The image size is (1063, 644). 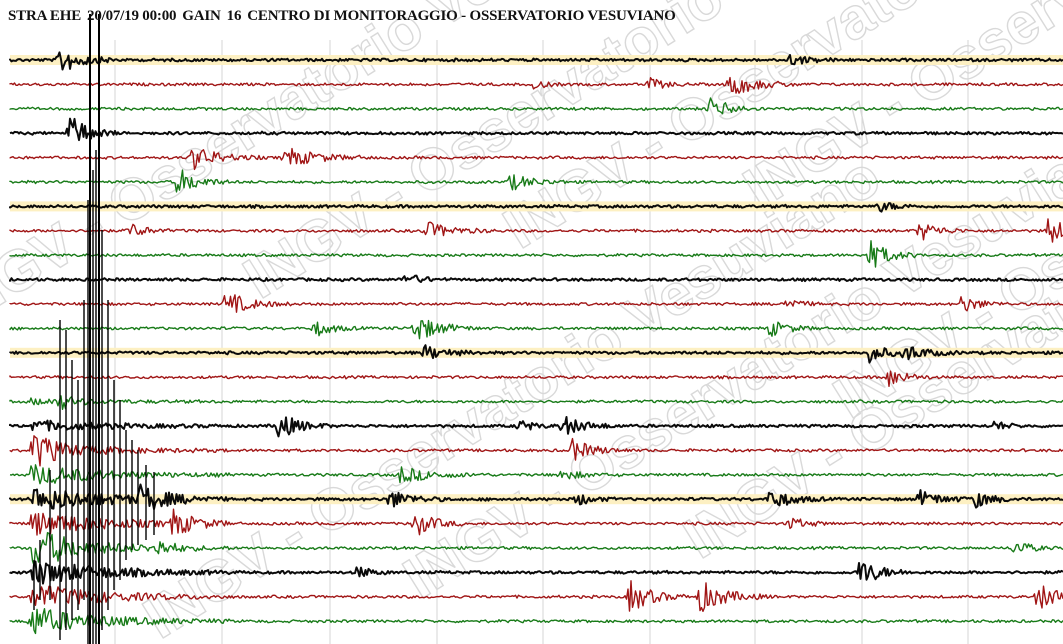 I want to click on minute-marks, so click(x=94, y=329).